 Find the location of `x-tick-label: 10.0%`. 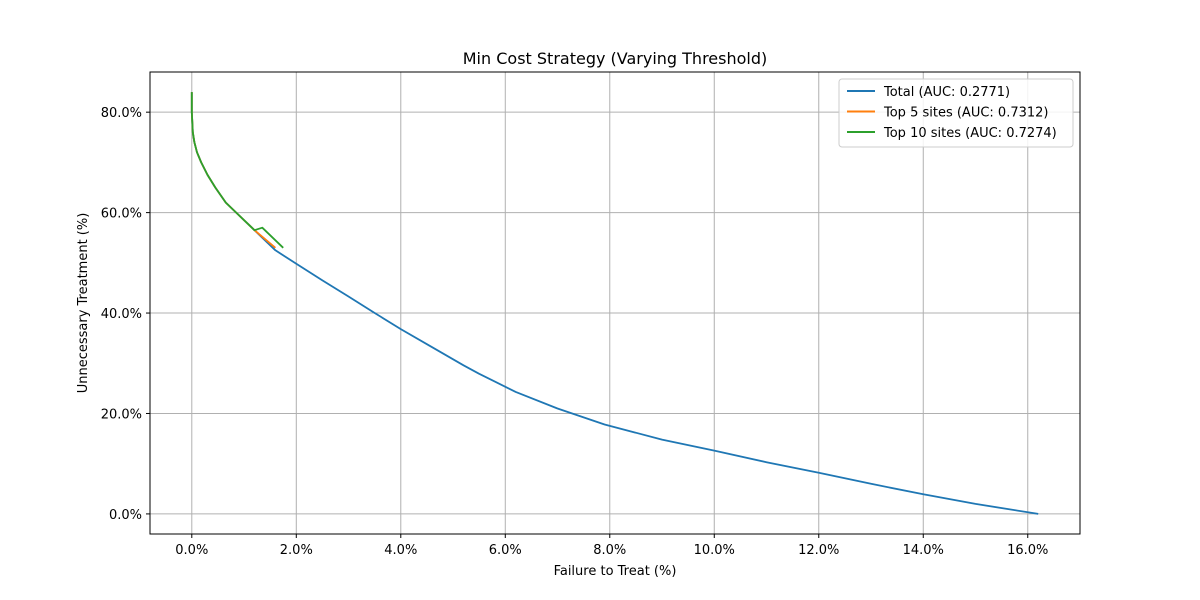

x-tick-label: 10.0% is located at coordinates (714, 550).